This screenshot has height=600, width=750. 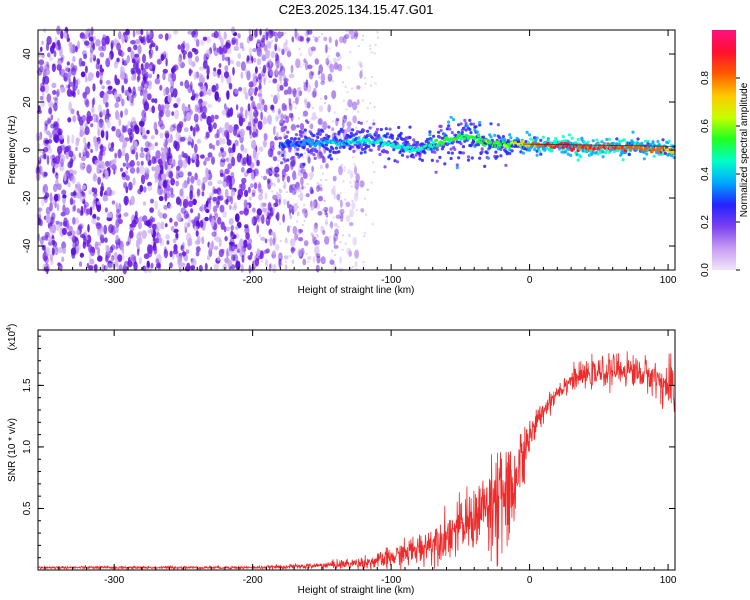 What do you see at coordinates (530, 280) in the screenshot?
I see `spectrogram-x-tick-label: 0` at bounding box center [530, 280].